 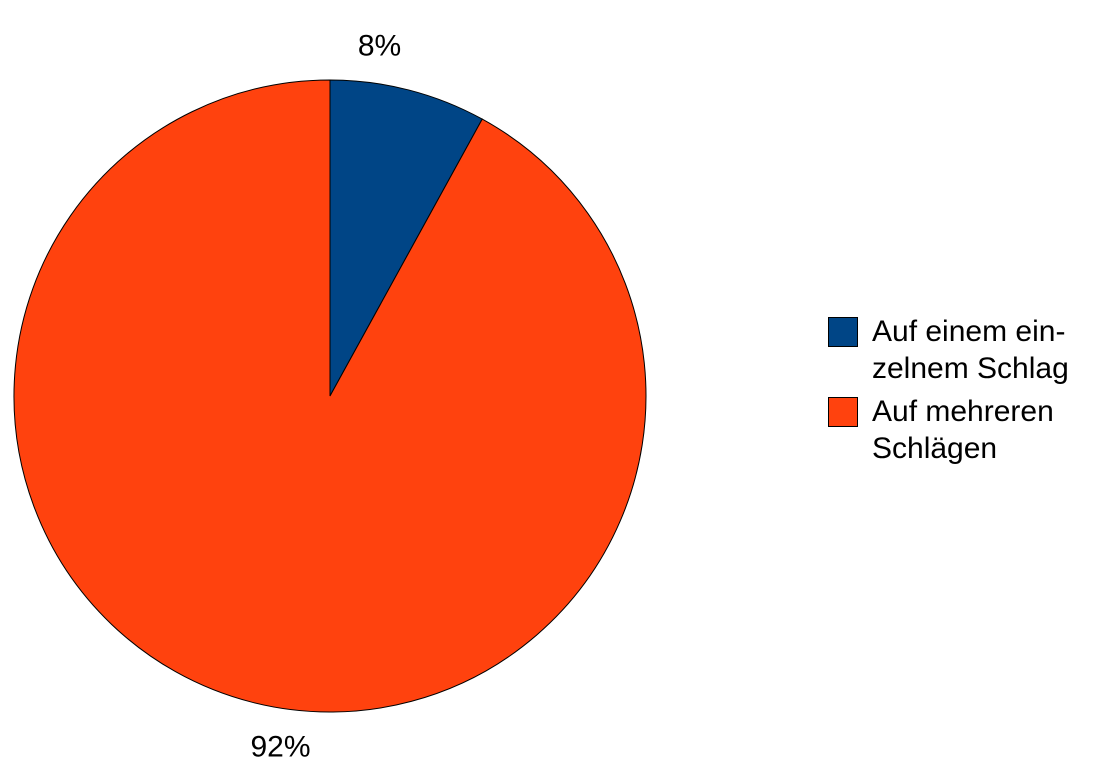 What do you see at coordinates (379, 45) in the screenshot?
I see `pie-label-einzelnem-schlag: 8%` at bounding box center [379, 45].